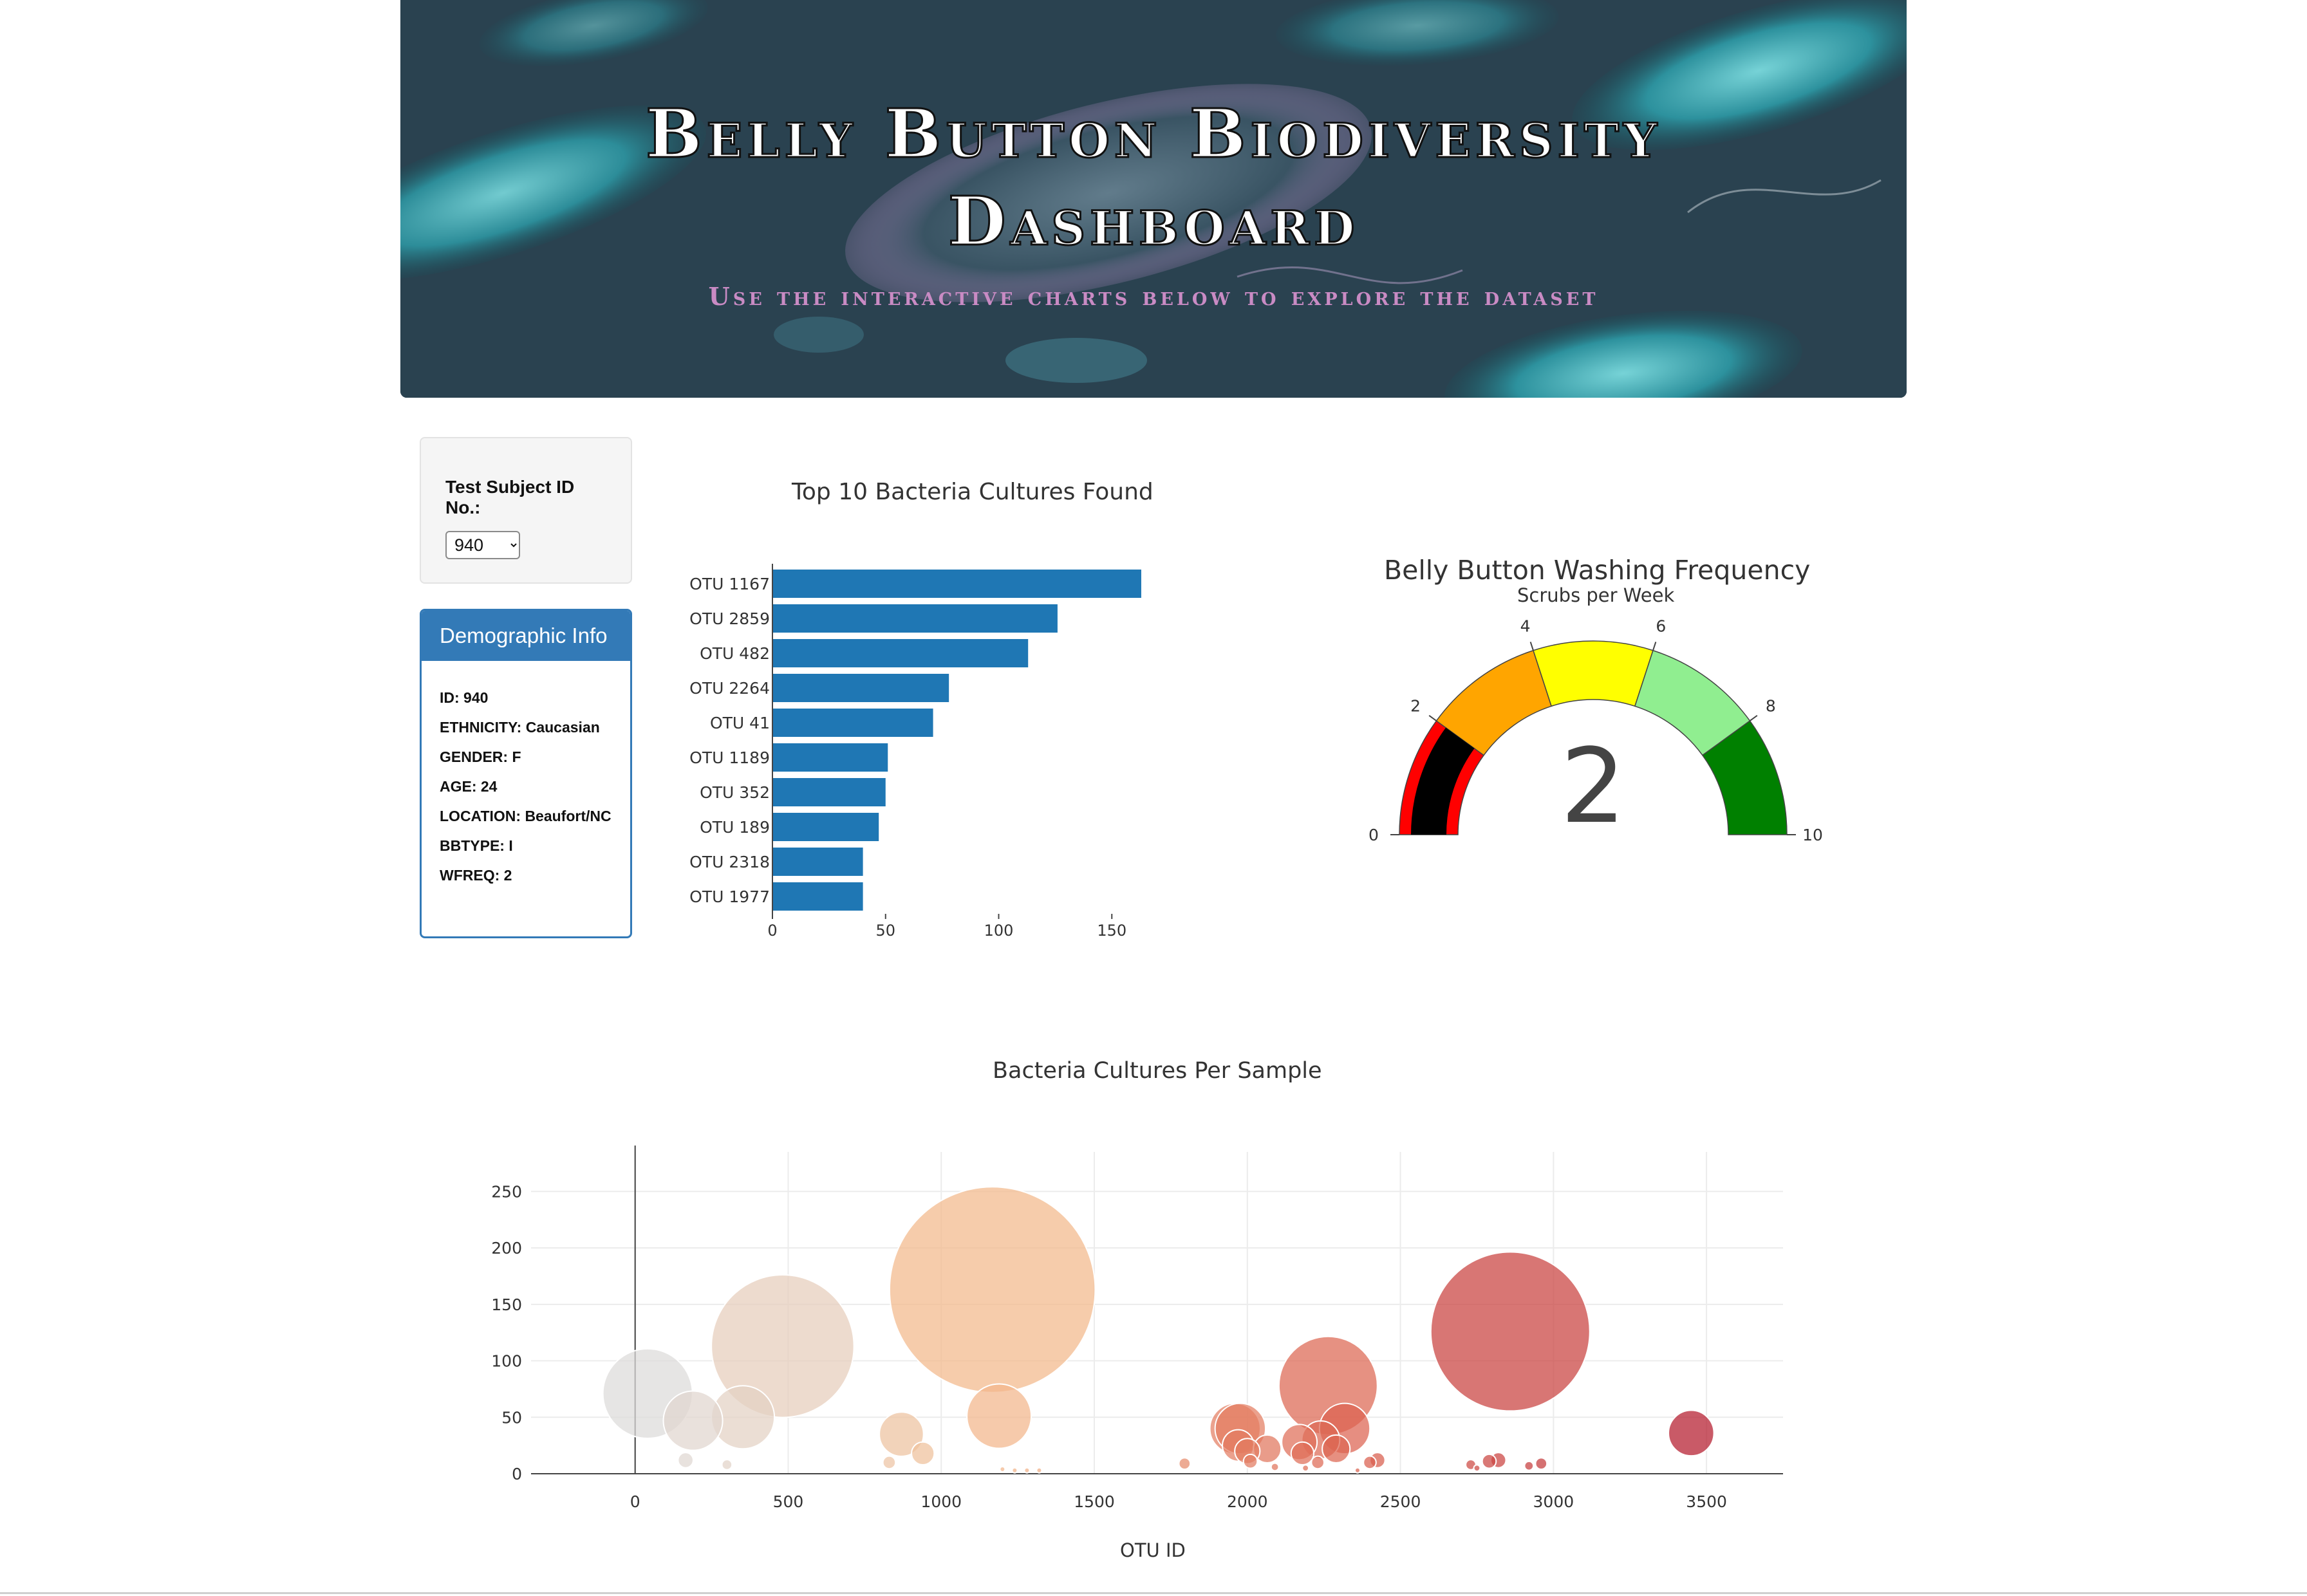 The image size is (2307, 1596). What do you see at coordinates (1153, 133) in the screenshot?
I see `page-title-line1: Belly Button Biodiversity` at bounding box center [1153, 133].